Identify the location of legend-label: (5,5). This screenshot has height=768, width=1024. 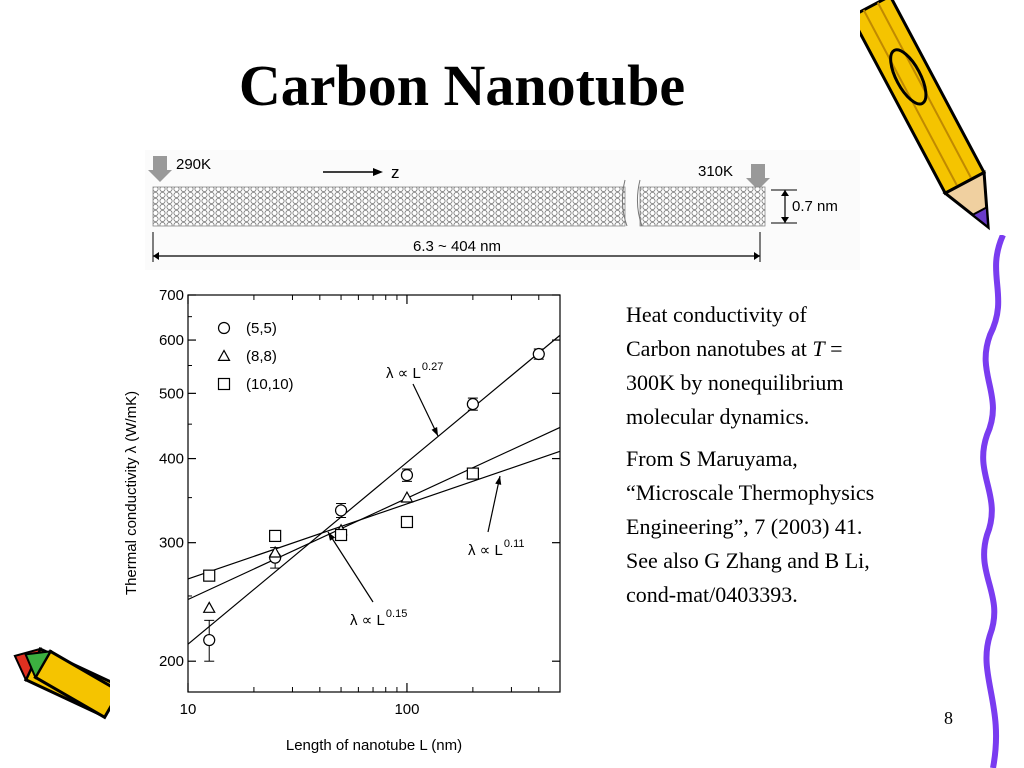
(261, 328).